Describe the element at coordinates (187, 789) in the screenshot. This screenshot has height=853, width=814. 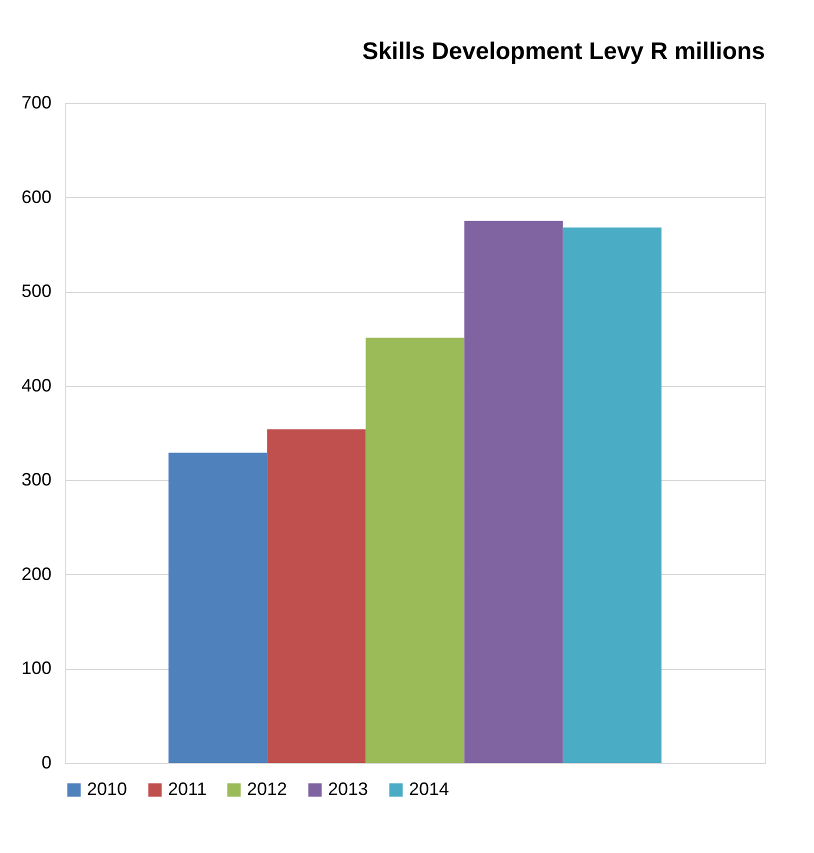
I see `legend-label: 2011` at that location.